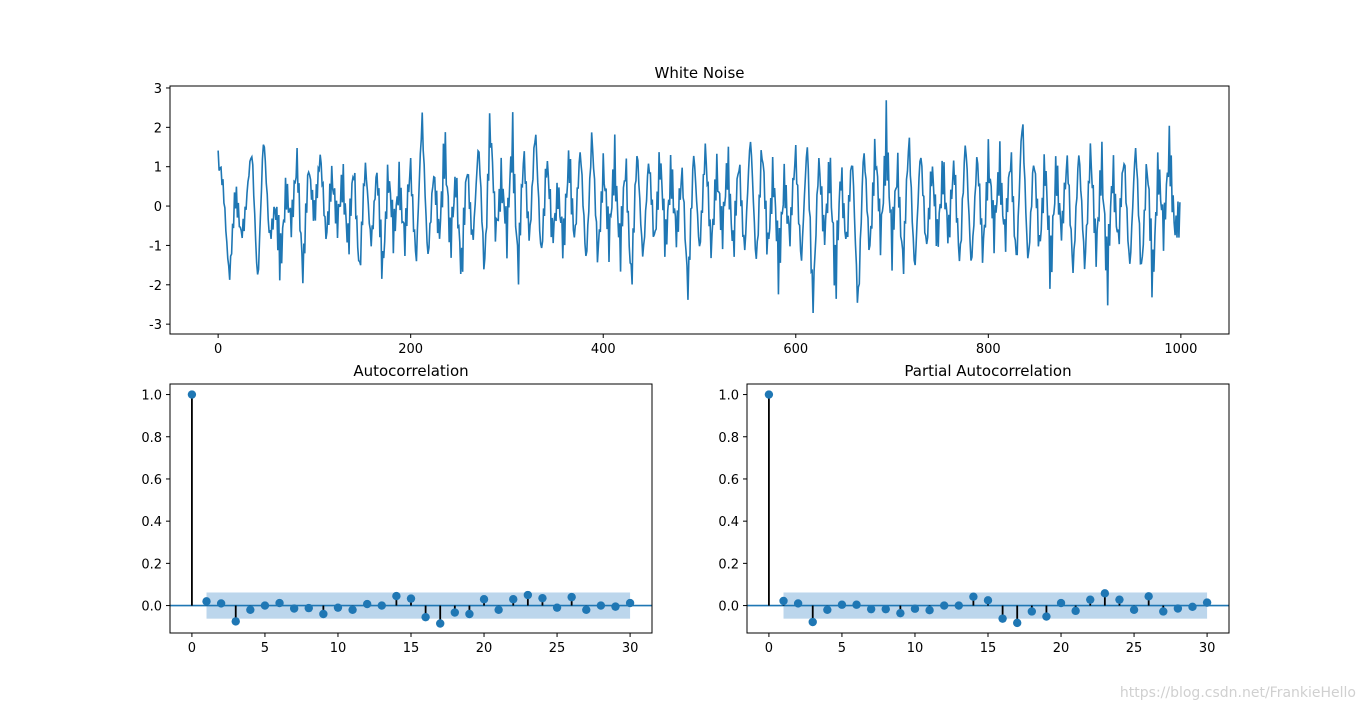  What do you see at coordinates (795, 349) in the screenshot?
I see `x-tick-label: 600` at bounding box center [795, 349].